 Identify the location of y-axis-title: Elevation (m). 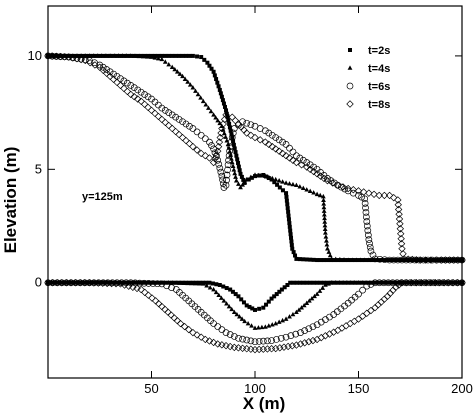
(10, 200).